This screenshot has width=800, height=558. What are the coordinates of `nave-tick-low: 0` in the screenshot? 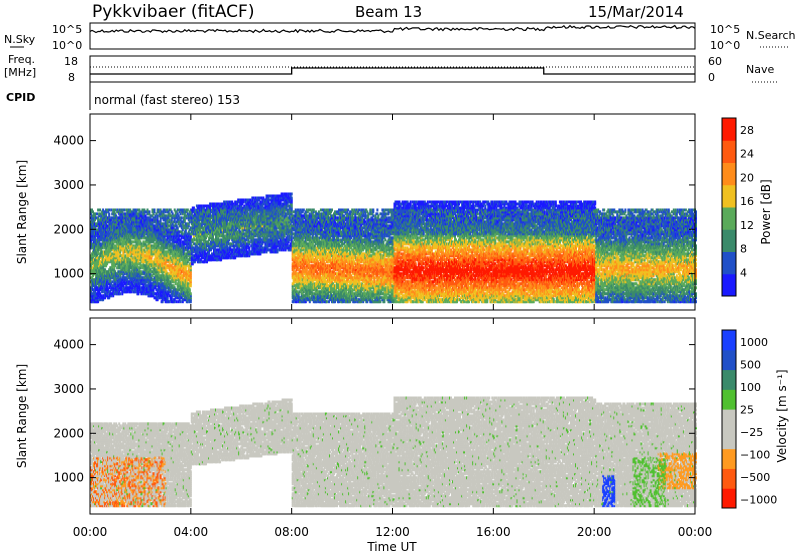 It's located at (711, 77).